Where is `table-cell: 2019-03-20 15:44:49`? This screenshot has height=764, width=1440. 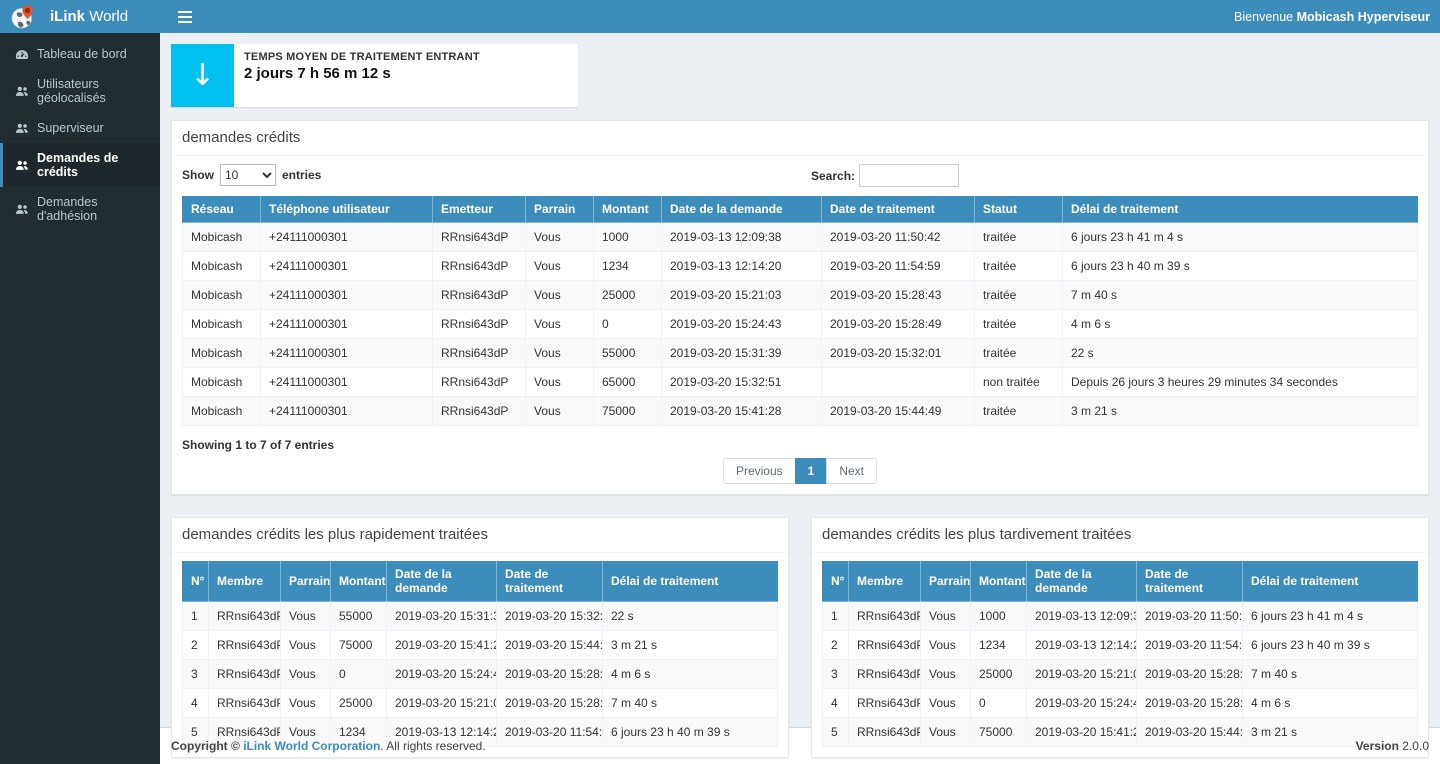
table-cell: 2019-03-20 15:44:49 is located at coordinates (1189, 732).